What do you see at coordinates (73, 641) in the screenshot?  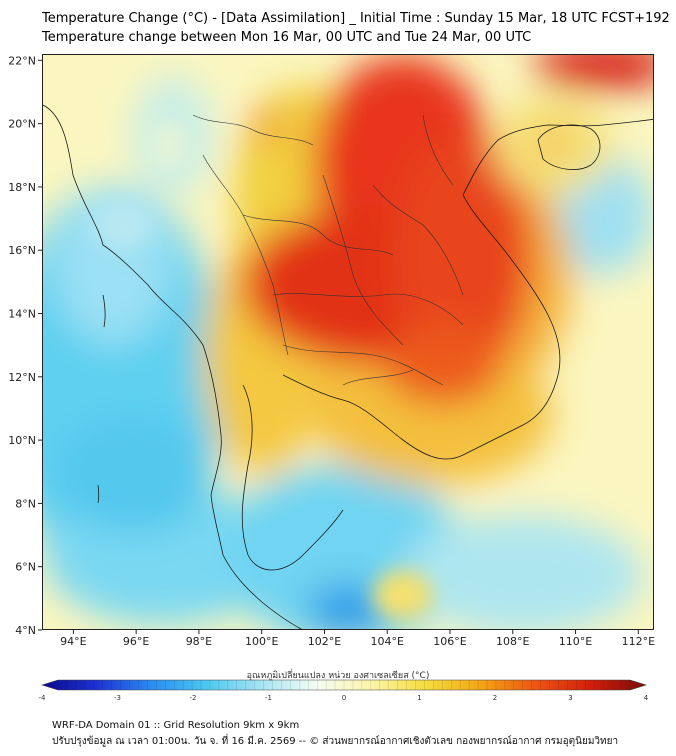 I see `lon-tick-label: 94°E` at bounding box center [73, 641].